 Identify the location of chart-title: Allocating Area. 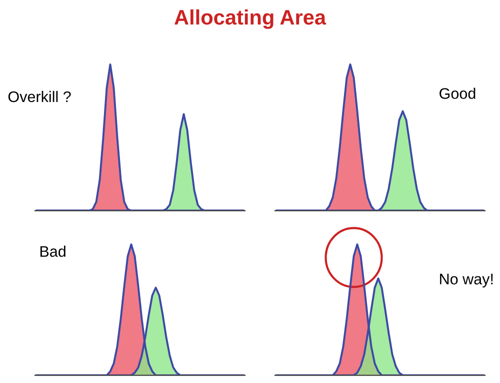
(250, 19).